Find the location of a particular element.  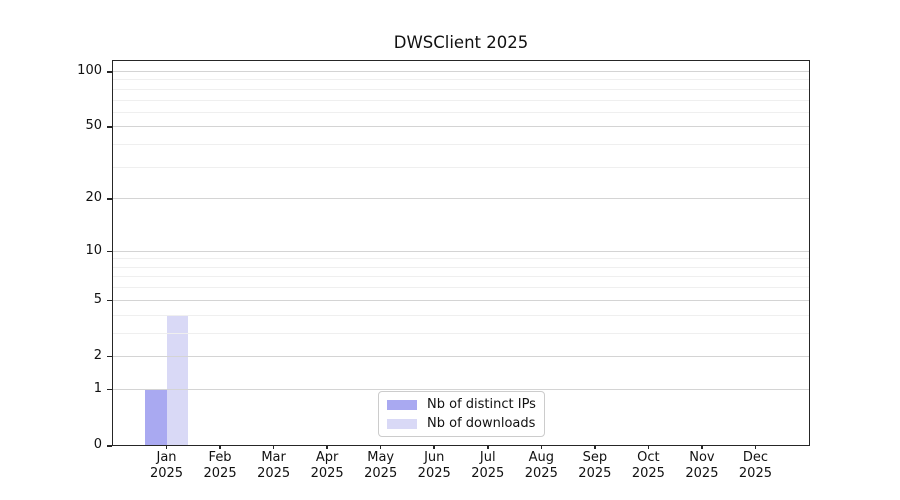

x-tick-label-aug: Aug 2025 is located at coordinates (541, 465).